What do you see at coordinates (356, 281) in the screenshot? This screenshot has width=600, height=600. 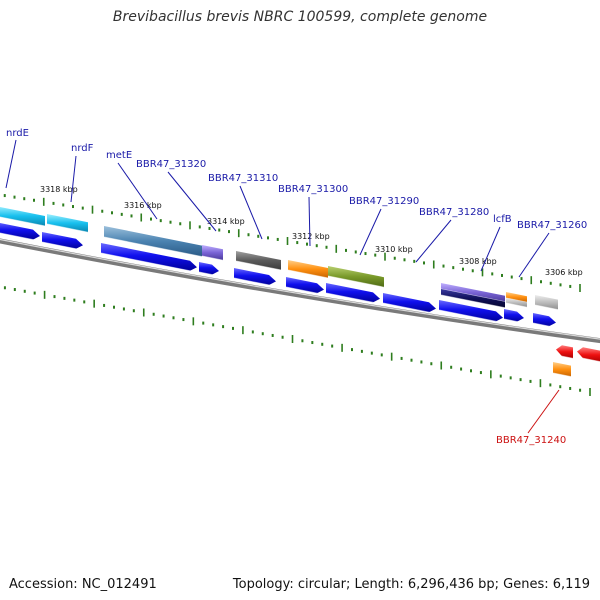 I see `gene-BBR47-31290-edge` at bounding box center [356, 281].